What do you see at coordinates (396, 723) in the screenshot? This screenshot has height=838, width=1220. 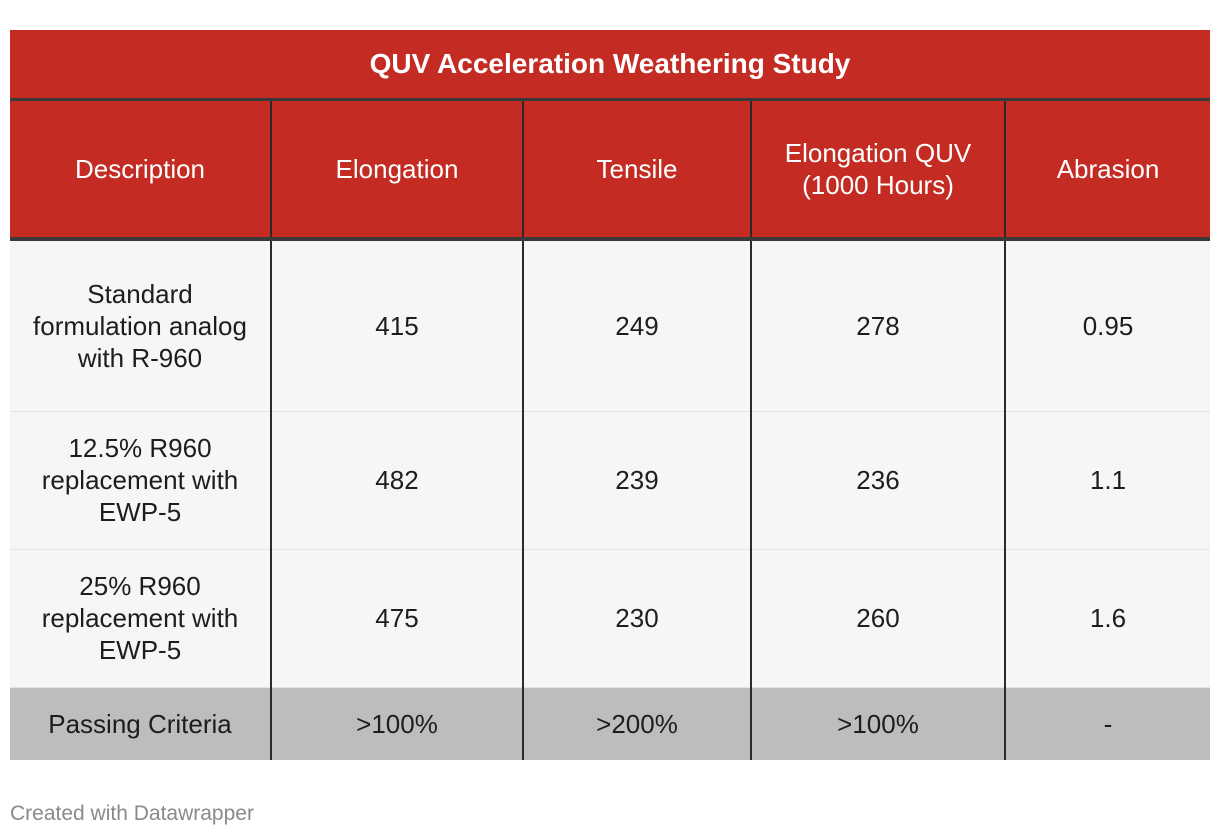 I see `cell-passing-elongation: >100%` at bounding box center [396, 723].